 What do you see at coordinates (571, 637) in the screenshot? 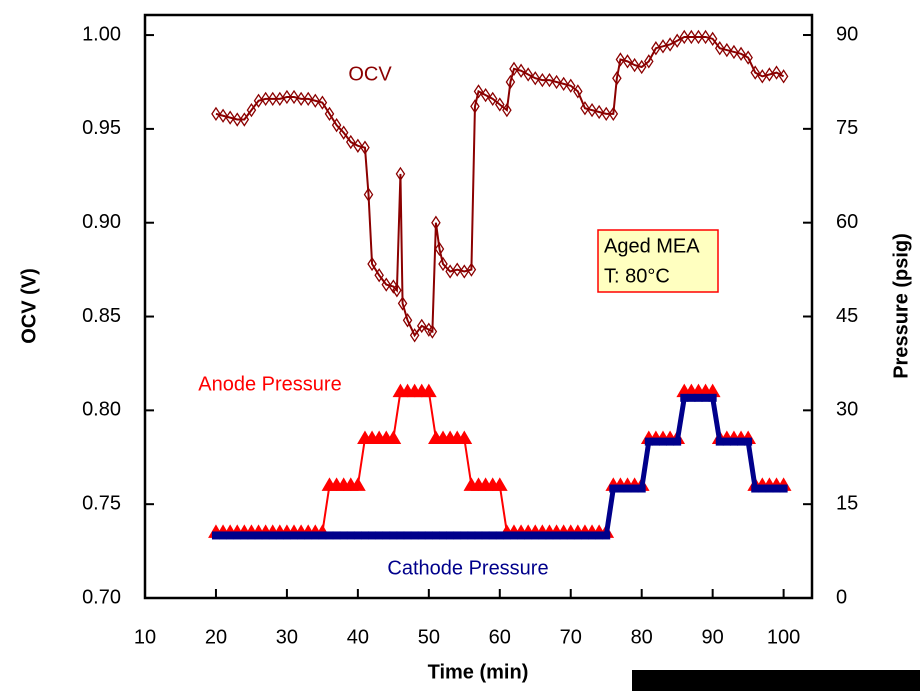
I see `x-tick-label: 70` at bounding box center [571, 637].